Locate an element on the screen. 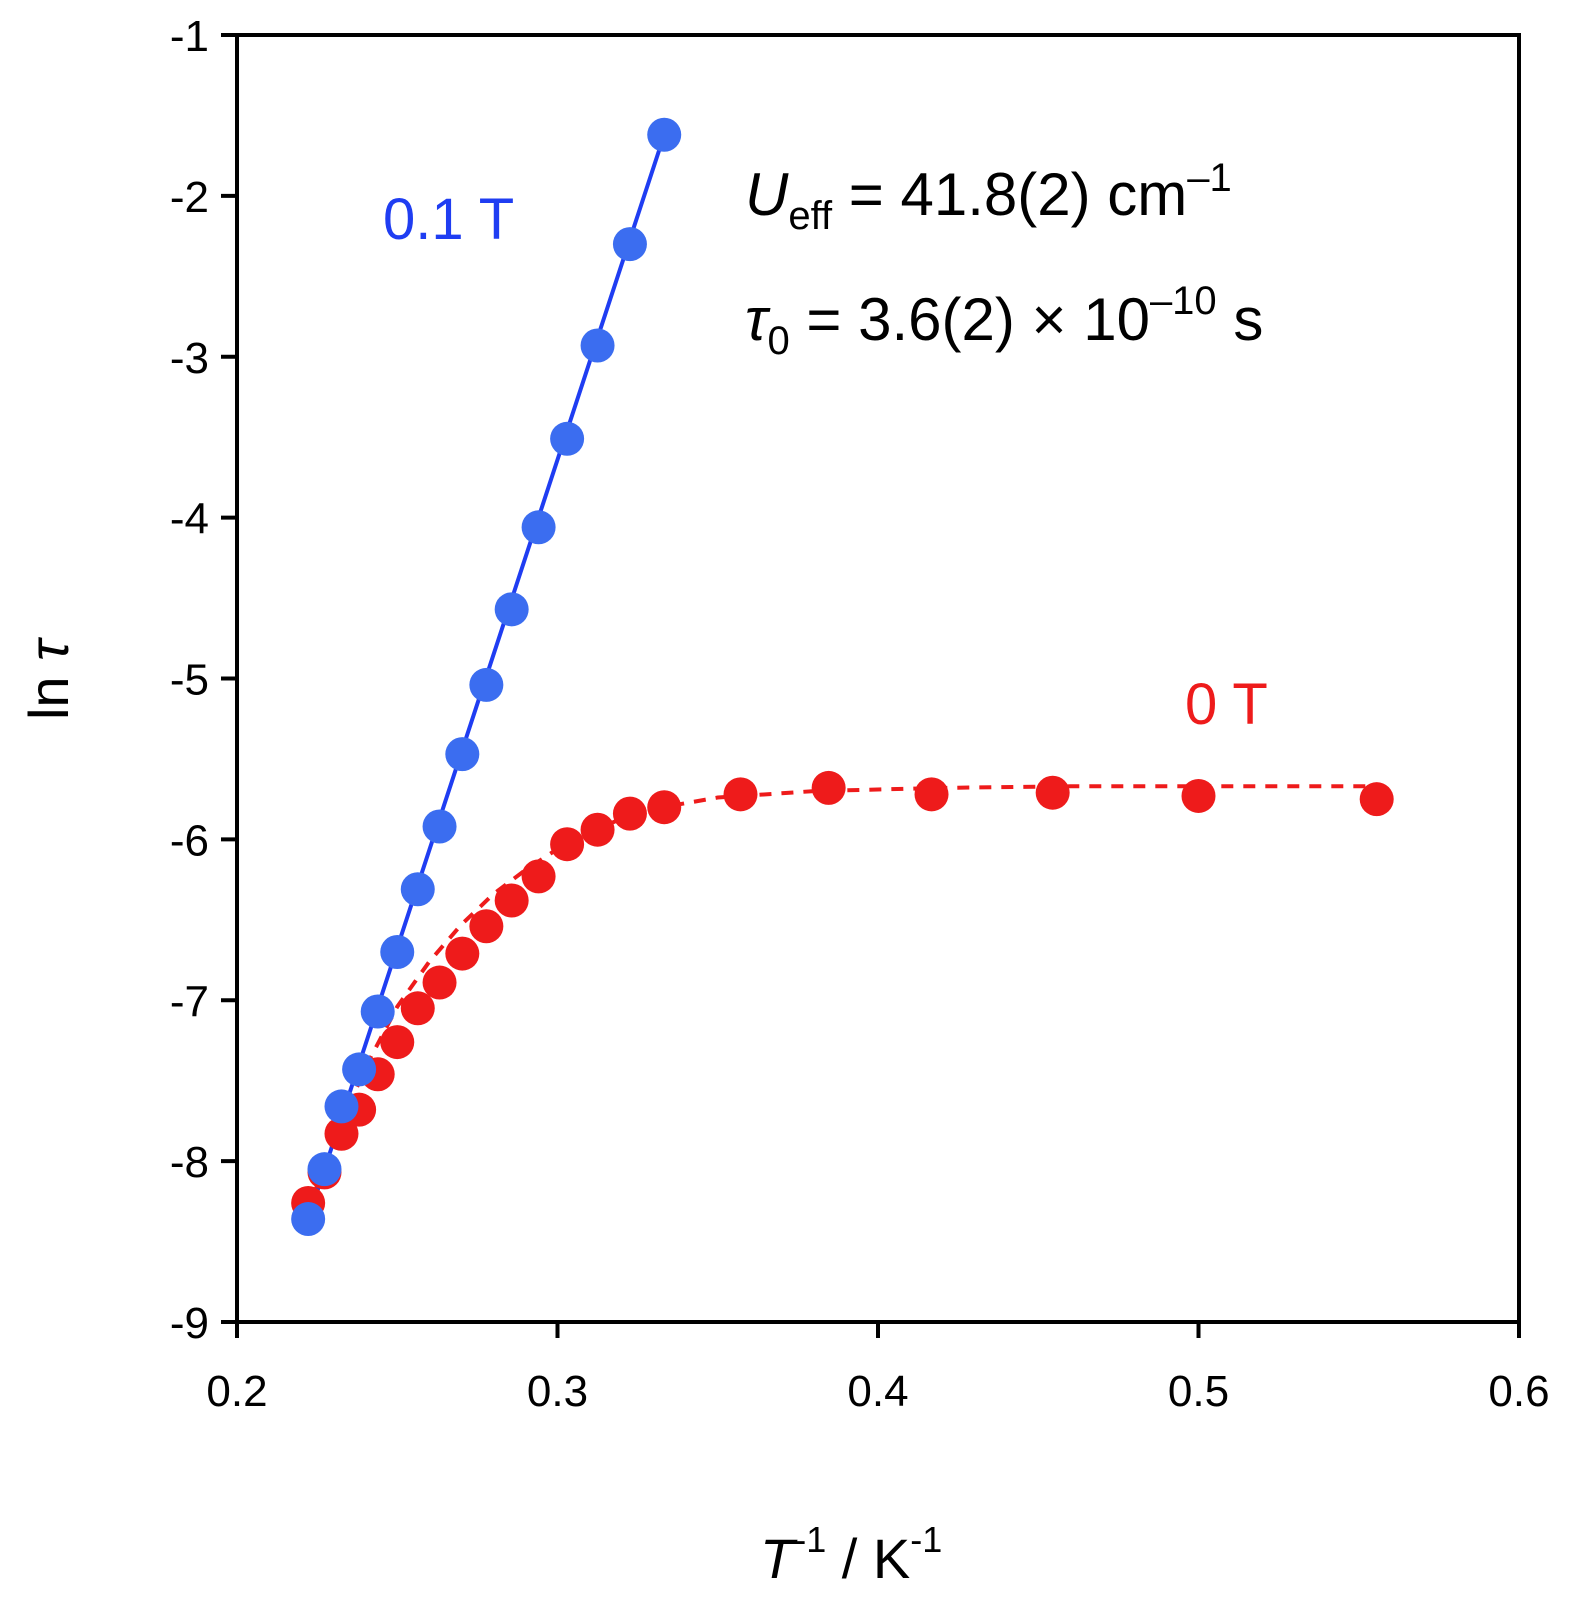 The width and height of the screenshot is (1582, 1597). y-axis-title-ln: ln is located at coordinates (48, 690).